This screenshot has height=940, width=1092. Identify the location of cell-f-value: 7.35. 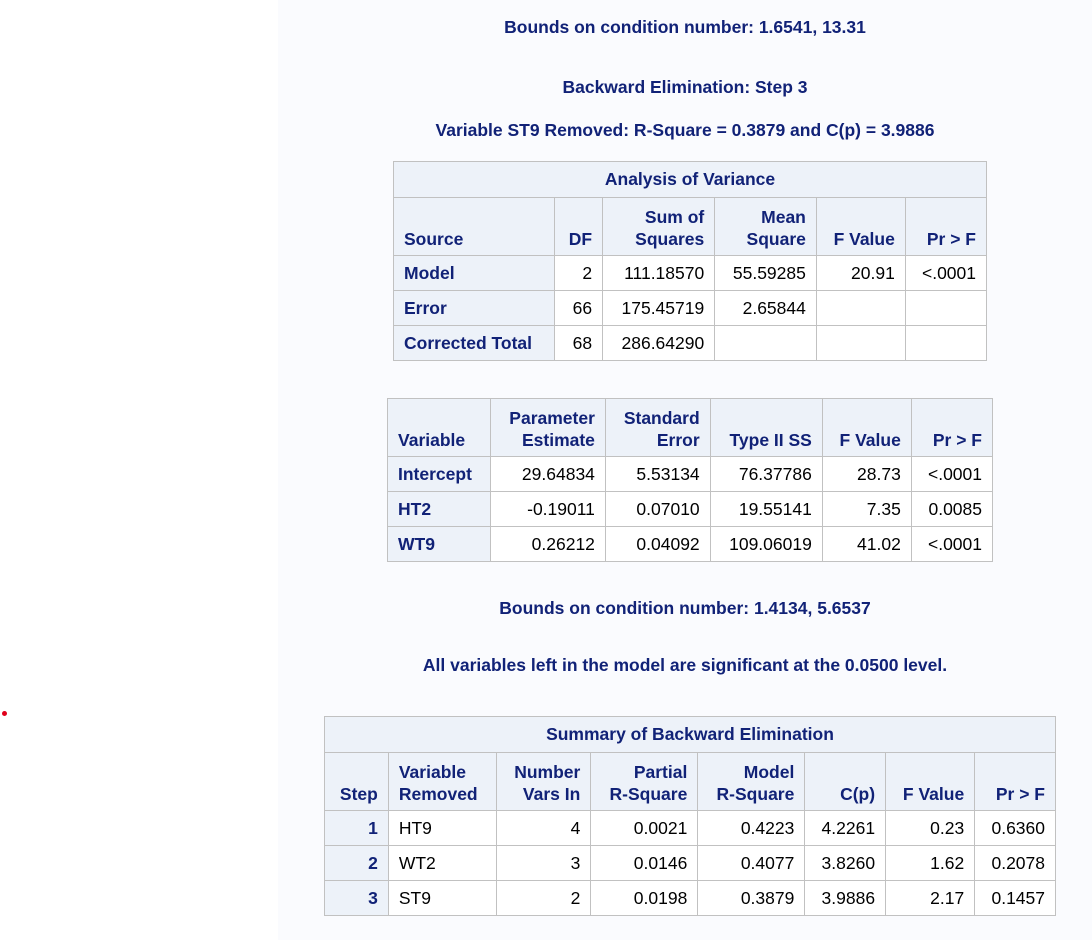
(866, 509).